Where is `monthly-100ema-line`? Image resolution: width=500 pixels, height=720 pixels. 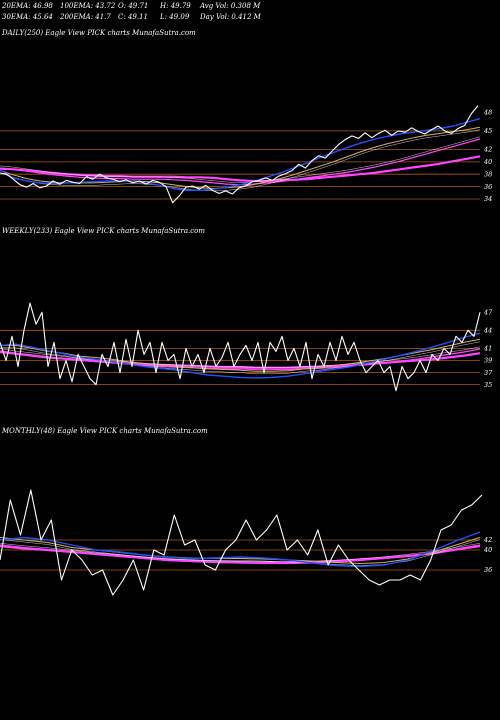
monthly-100ema-line is located at coordinates (240, 554).